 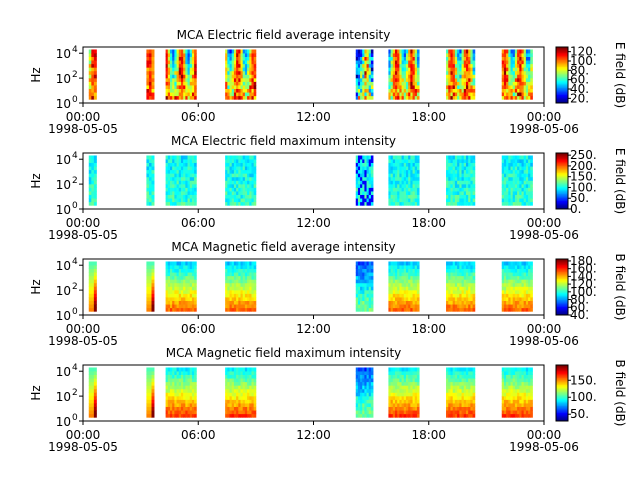 What do you see at coordinates (591, 75) in the screenshot?
I see `colorbar: 20.40.60.80.100.120. E field (dB)` at bounding box center [591, 75].